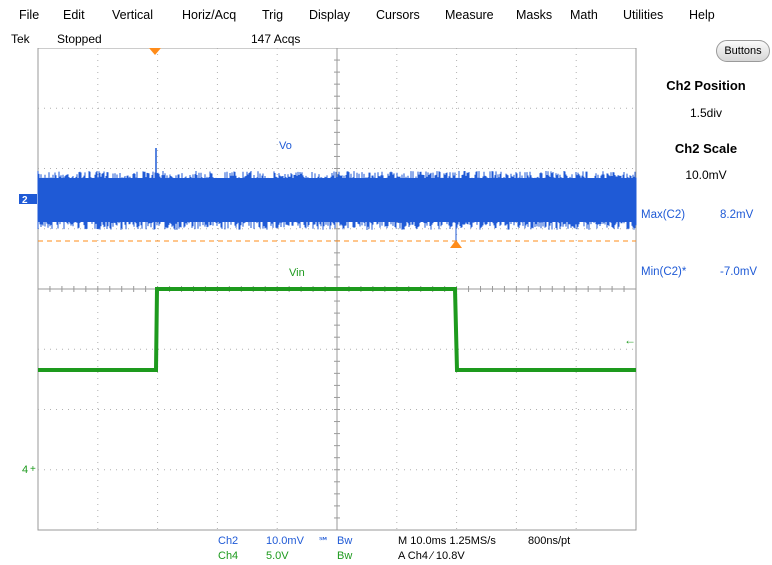  What do you see at coordinates (297, 273) in the screenshot?
I see `ch4-trace-label: Vin` at bounding box center [297, 273].